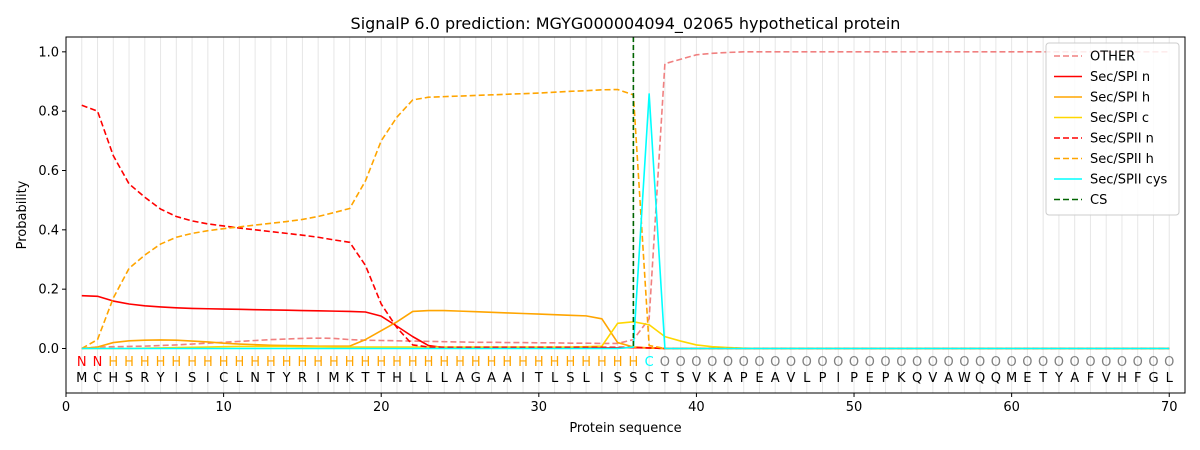 The width and height of the screenshot is (1200, 450). What do you see at coordinates (625, 428) in the screenshot?
I see `x-axis-label: Protein sequence` at bounding box center [625, 428].